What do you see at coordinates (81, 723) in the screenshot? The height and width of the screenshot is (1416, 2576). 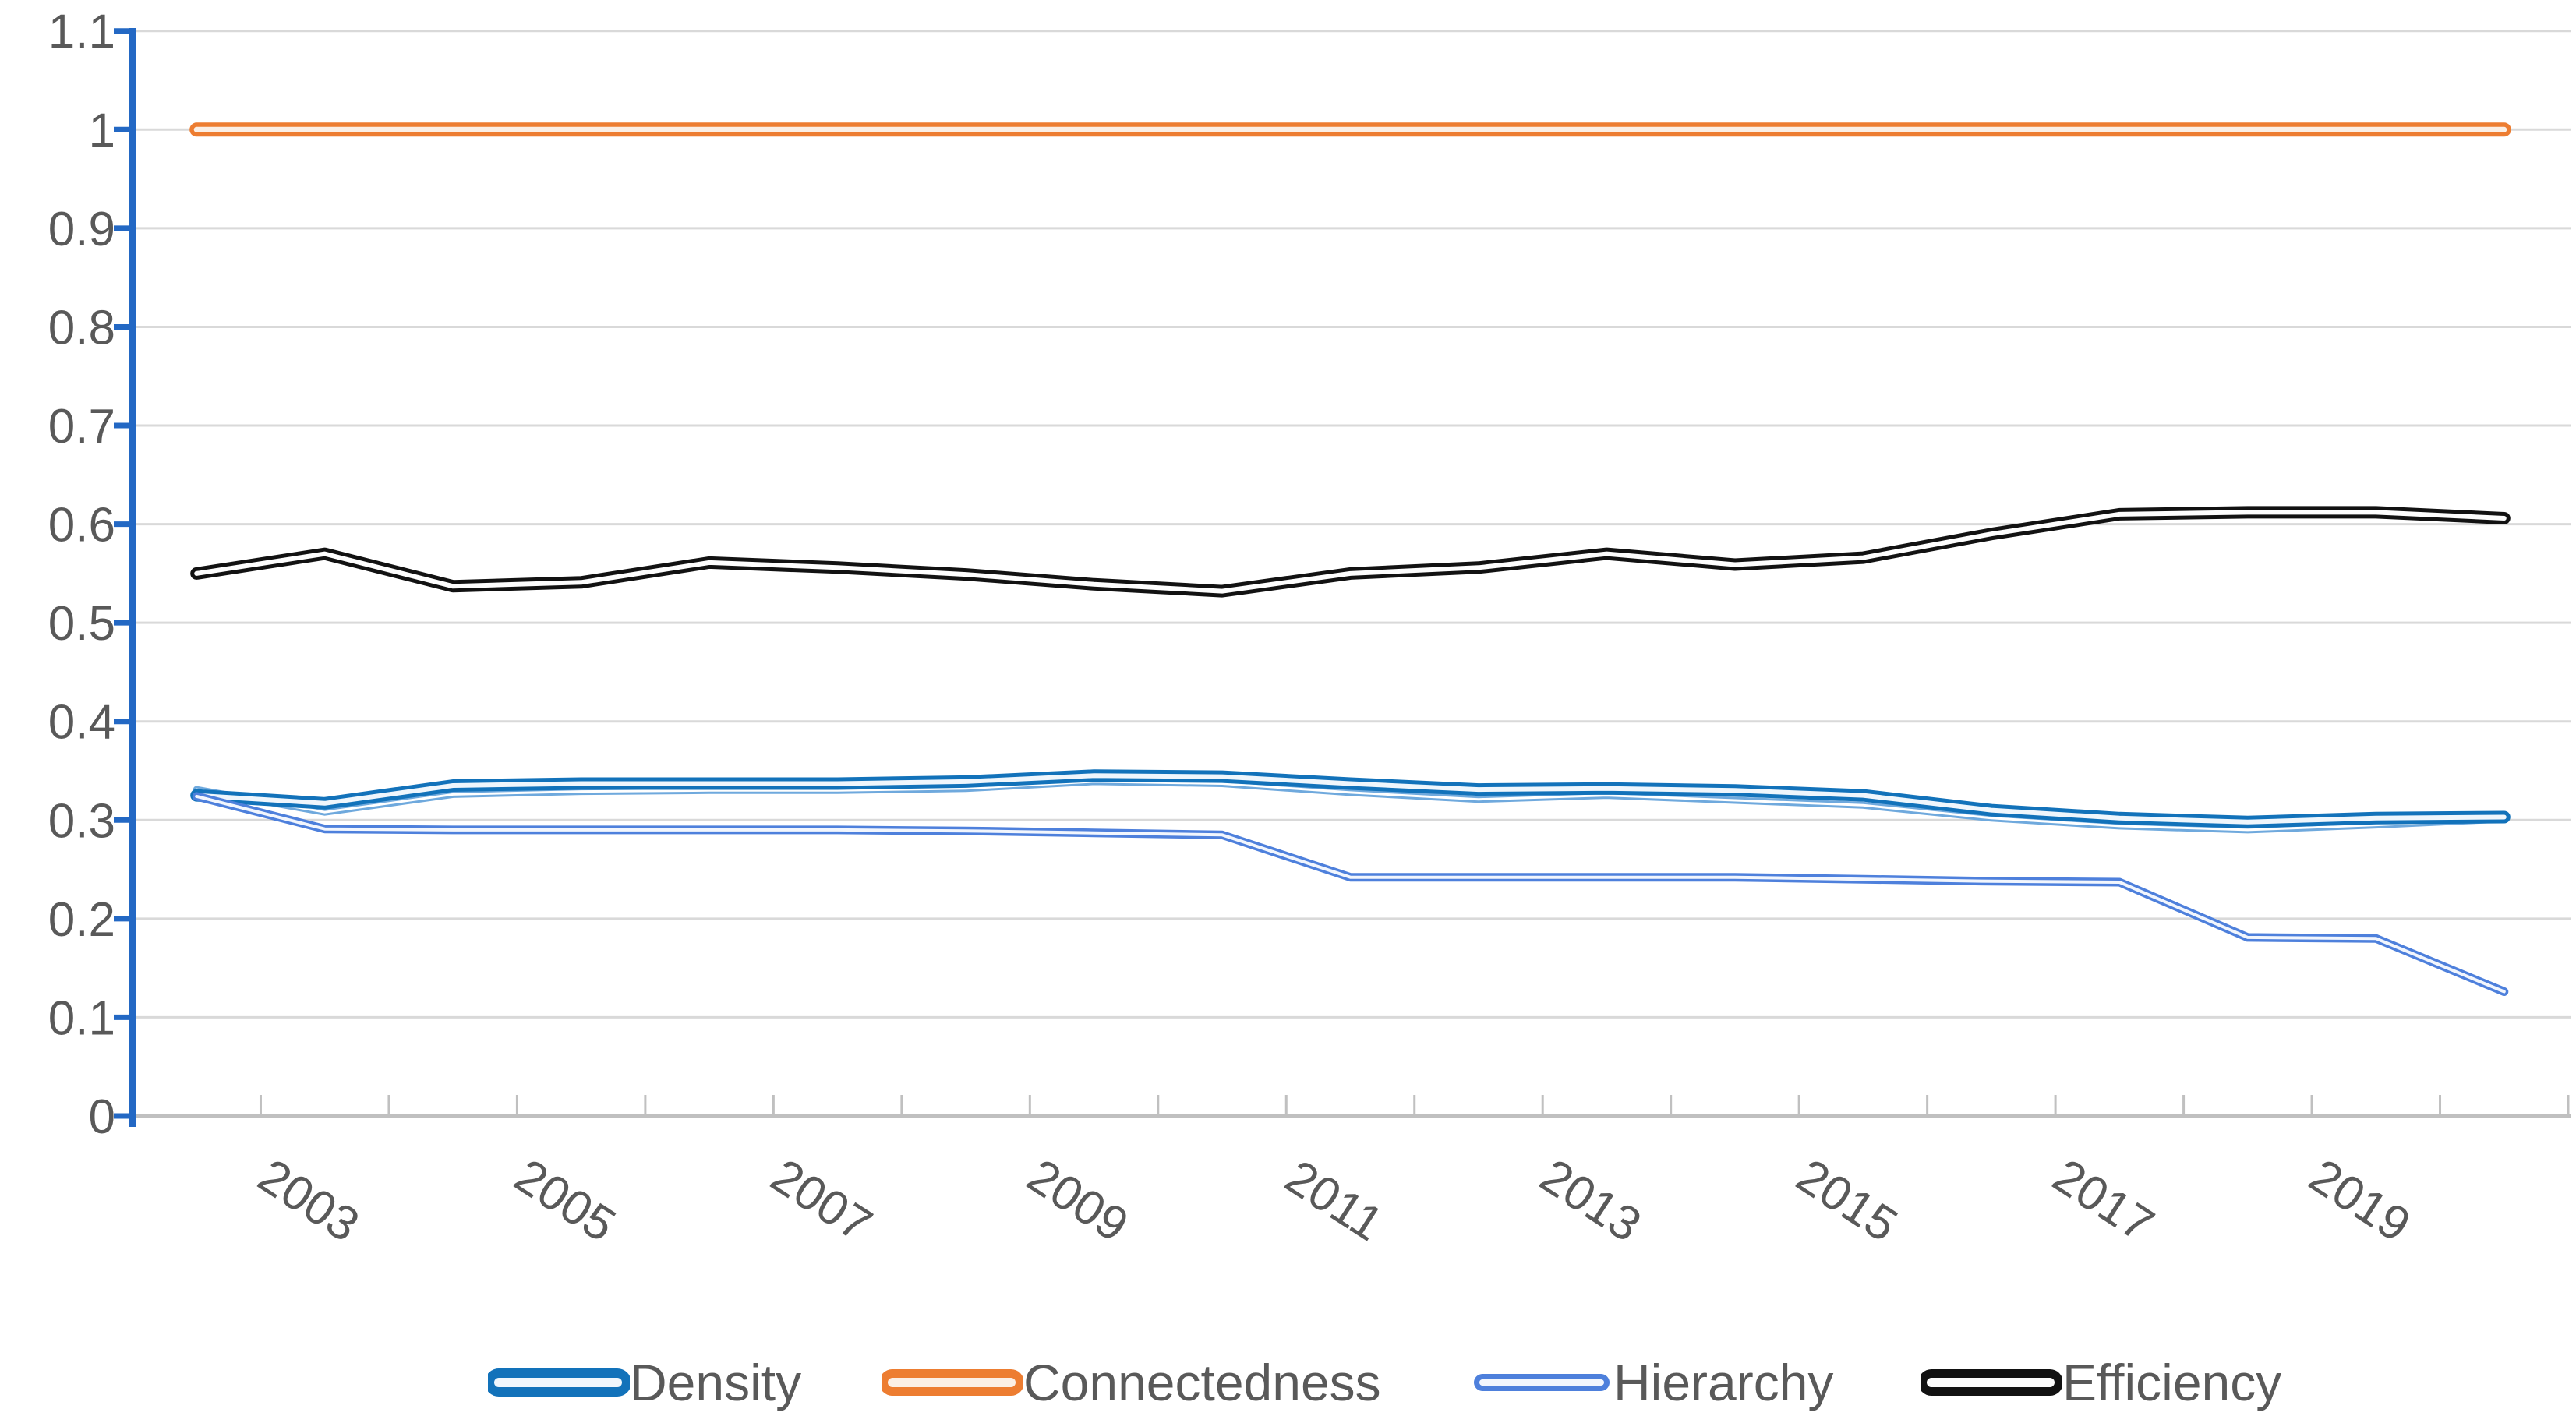 I see `y-tick-label: 0.4` at bounding box center [81, 723].